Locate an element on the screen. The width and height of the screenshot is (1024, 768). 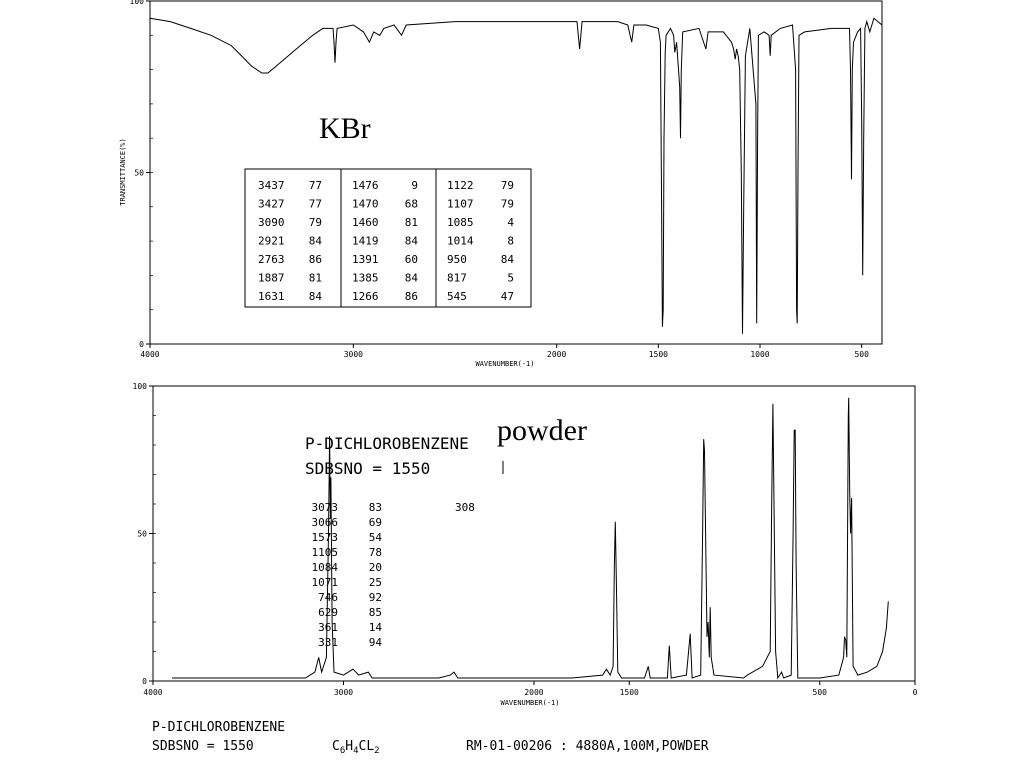
raman-peak-intensity: 83 is located at coordinates (375, 507).